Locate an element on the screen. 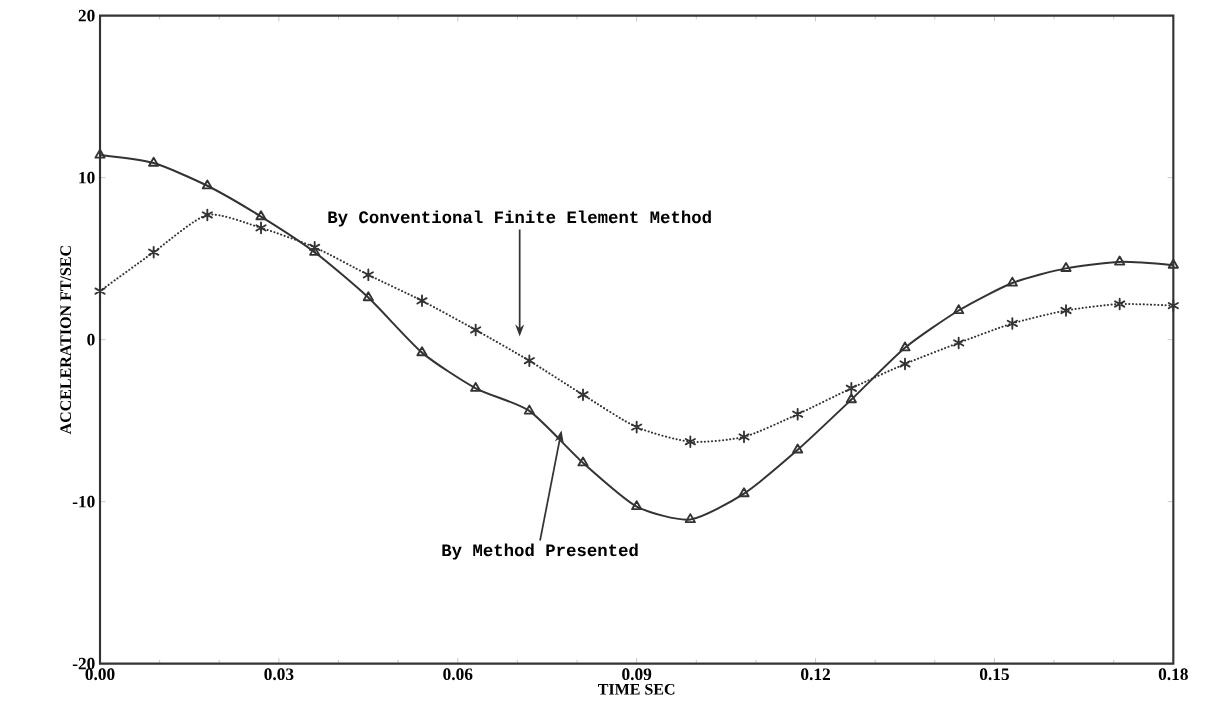 The width and height of the screenshot is (1208, 713). x-tick-label: 0.12 is located at coordinates (815, 674).